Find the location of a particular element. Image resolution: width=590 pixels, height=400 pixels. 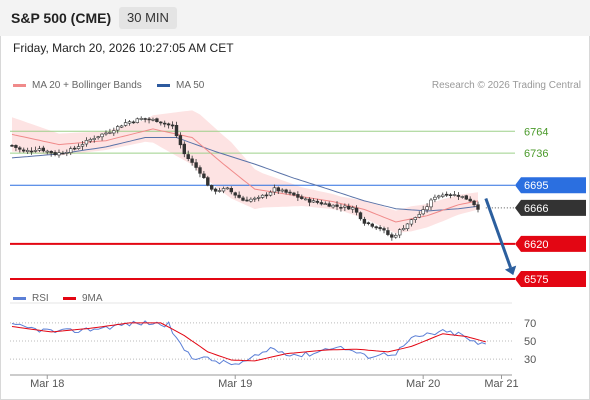

ma50-swatch is located at coordinates (163, 85).